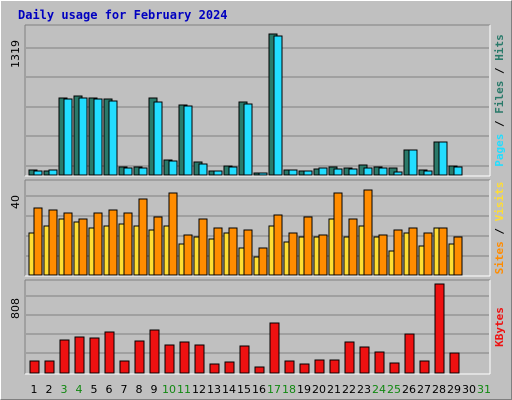 The height and width of the screenshot is (400, 512). What do you see at coordinates (34, 389) in the screenshot?
I see `x-label-day-1: 1` at bounding box center [34, 389].